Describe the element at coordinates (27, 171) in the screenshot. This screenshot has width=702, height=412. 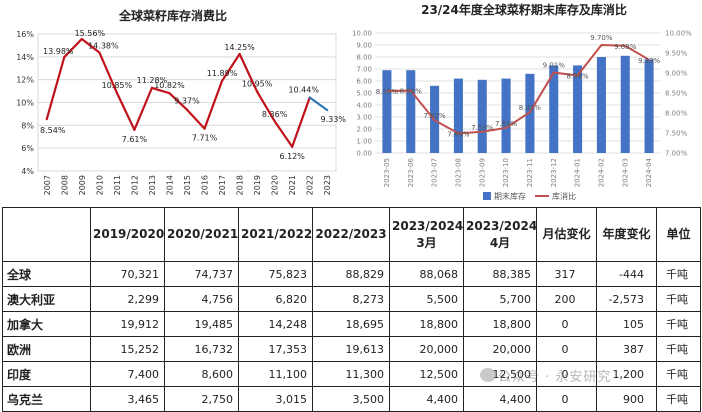
I see `left-y-tick-label: 4%` at that location.